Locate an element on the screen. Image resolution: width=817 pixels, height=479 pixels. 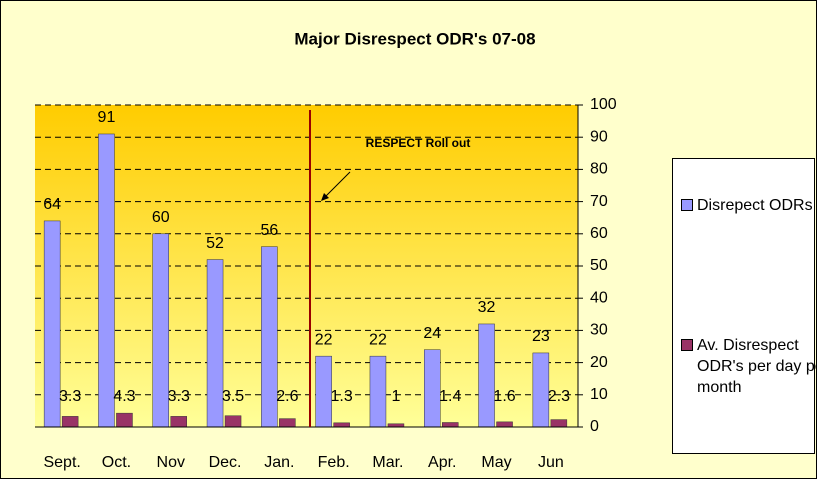
data-label: 1.4 is located at coordinates (450, 396).